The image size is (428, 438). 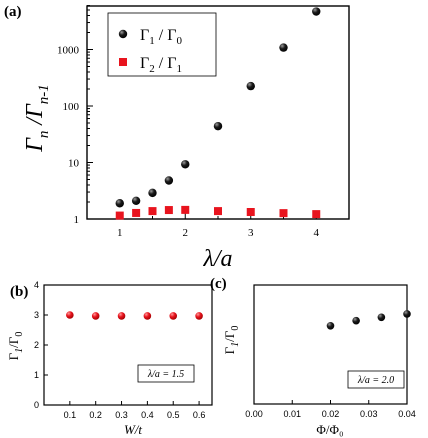 What do you see at coordinates (36, 345) in the screenshot?
I see `panel-b-y-tick-label: 2` at bounding box center [36, 345].